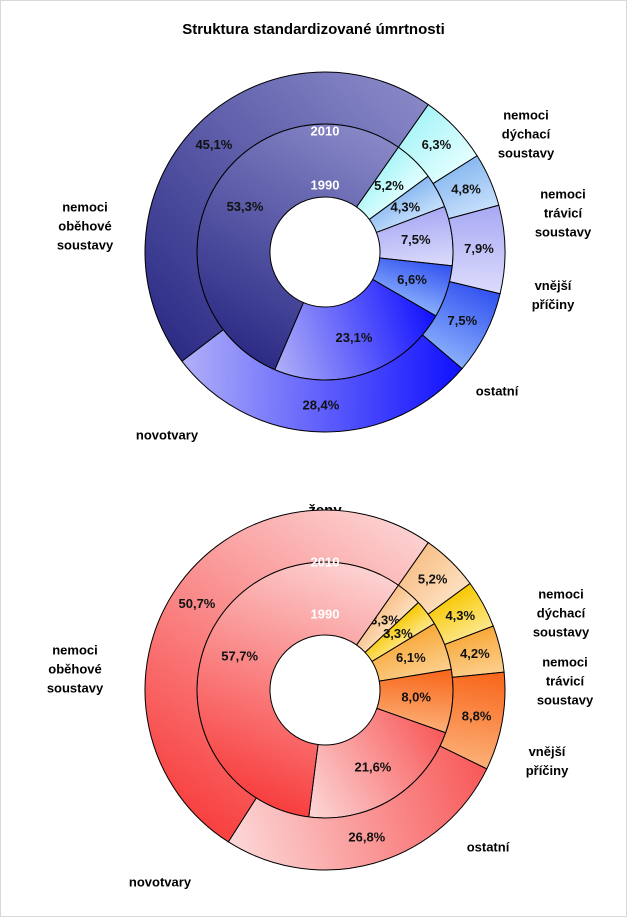  Describe the element at coordinates (477, 716) in the screenshot. I see `data-label: 8,8%` at that location.